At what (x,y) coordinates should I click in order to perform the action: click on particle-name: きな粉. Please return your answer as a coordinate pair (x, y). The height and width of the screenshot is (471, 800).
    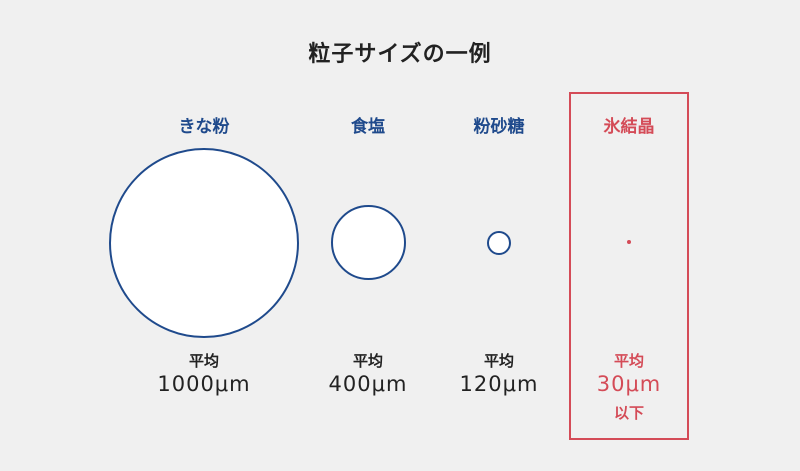
    Looking at the image, I should click on (204, 127).